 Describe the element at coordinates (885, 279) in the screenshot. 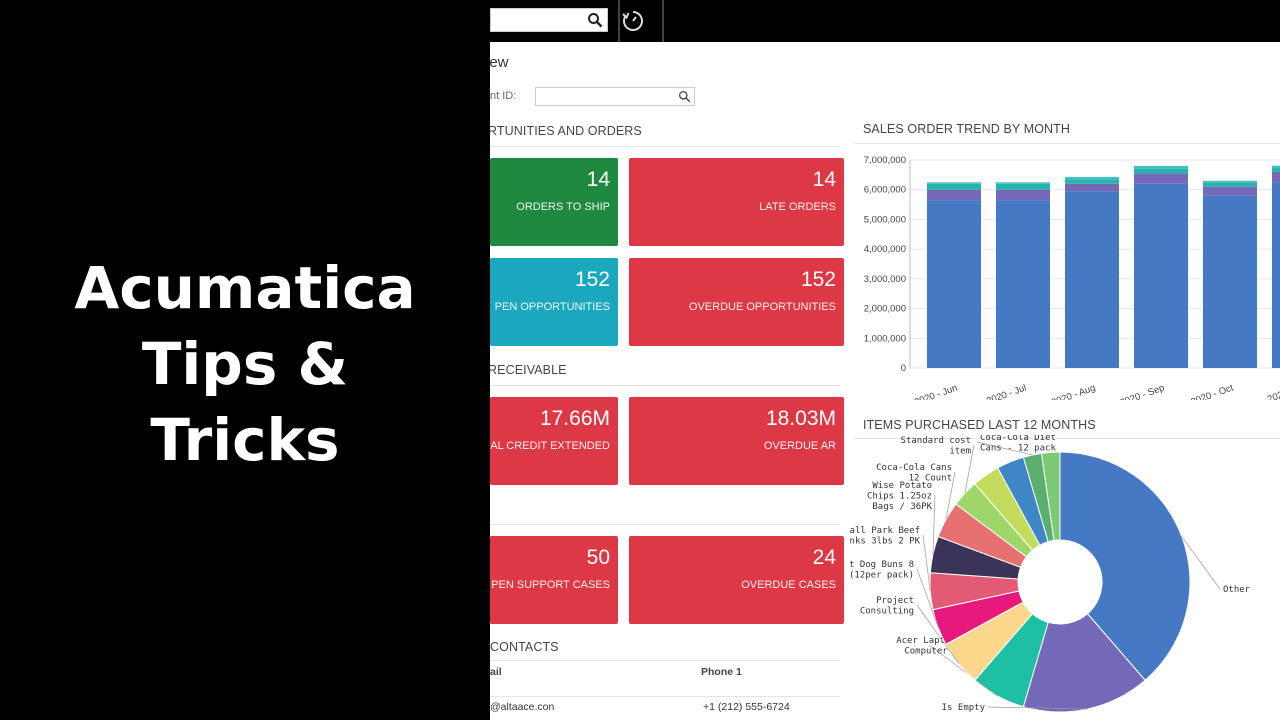

I see `y-tick-label: 3,000,000` at that location.